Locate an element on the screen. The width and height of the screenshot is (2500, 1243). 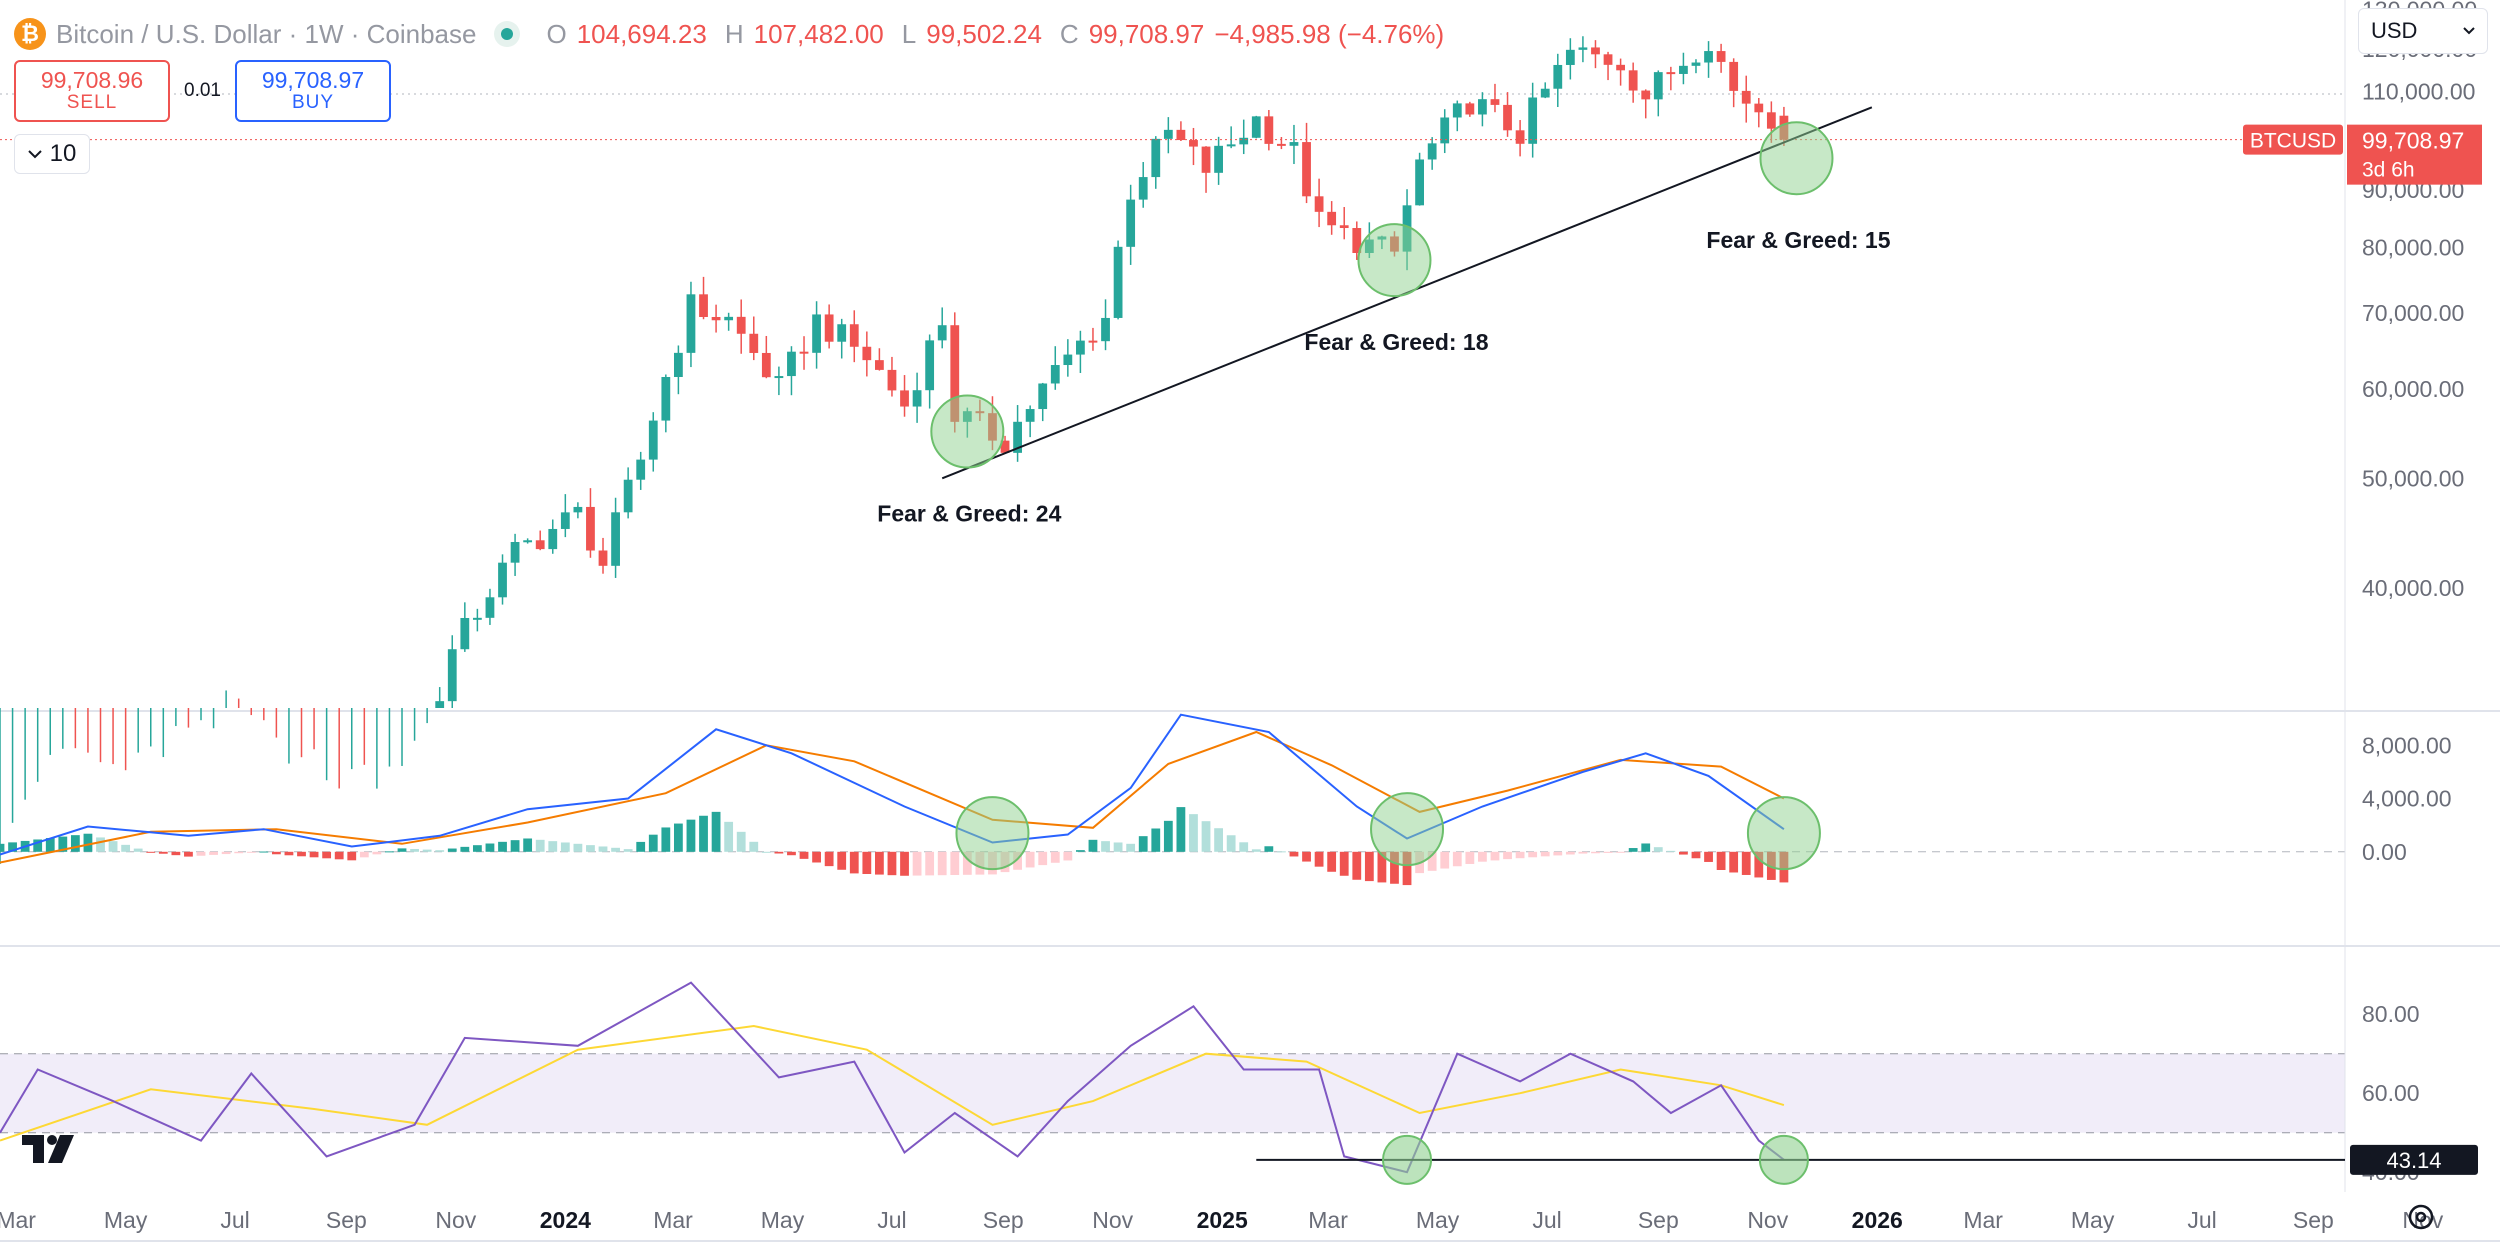
spread-value: 0.01 is located at coordinates (202, 90).